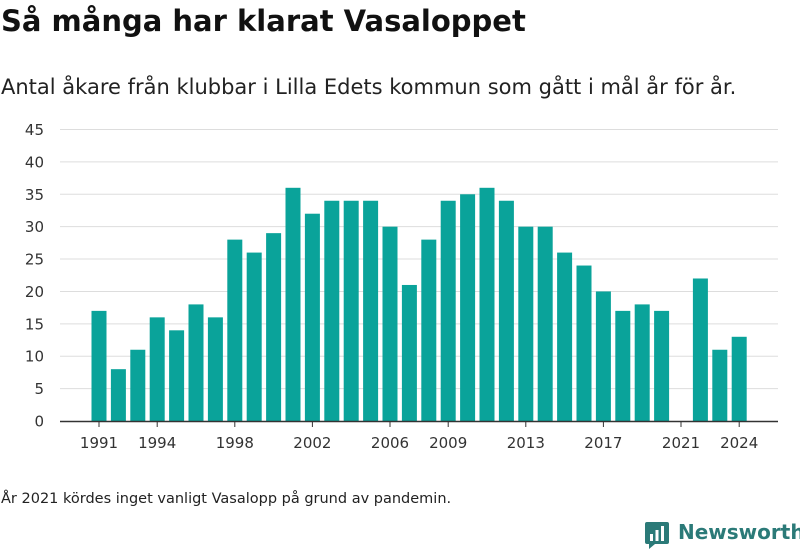  Describe the element at coordinates (157, 443) in the screenshot. I see `x-tick-label: 1994` at that location.